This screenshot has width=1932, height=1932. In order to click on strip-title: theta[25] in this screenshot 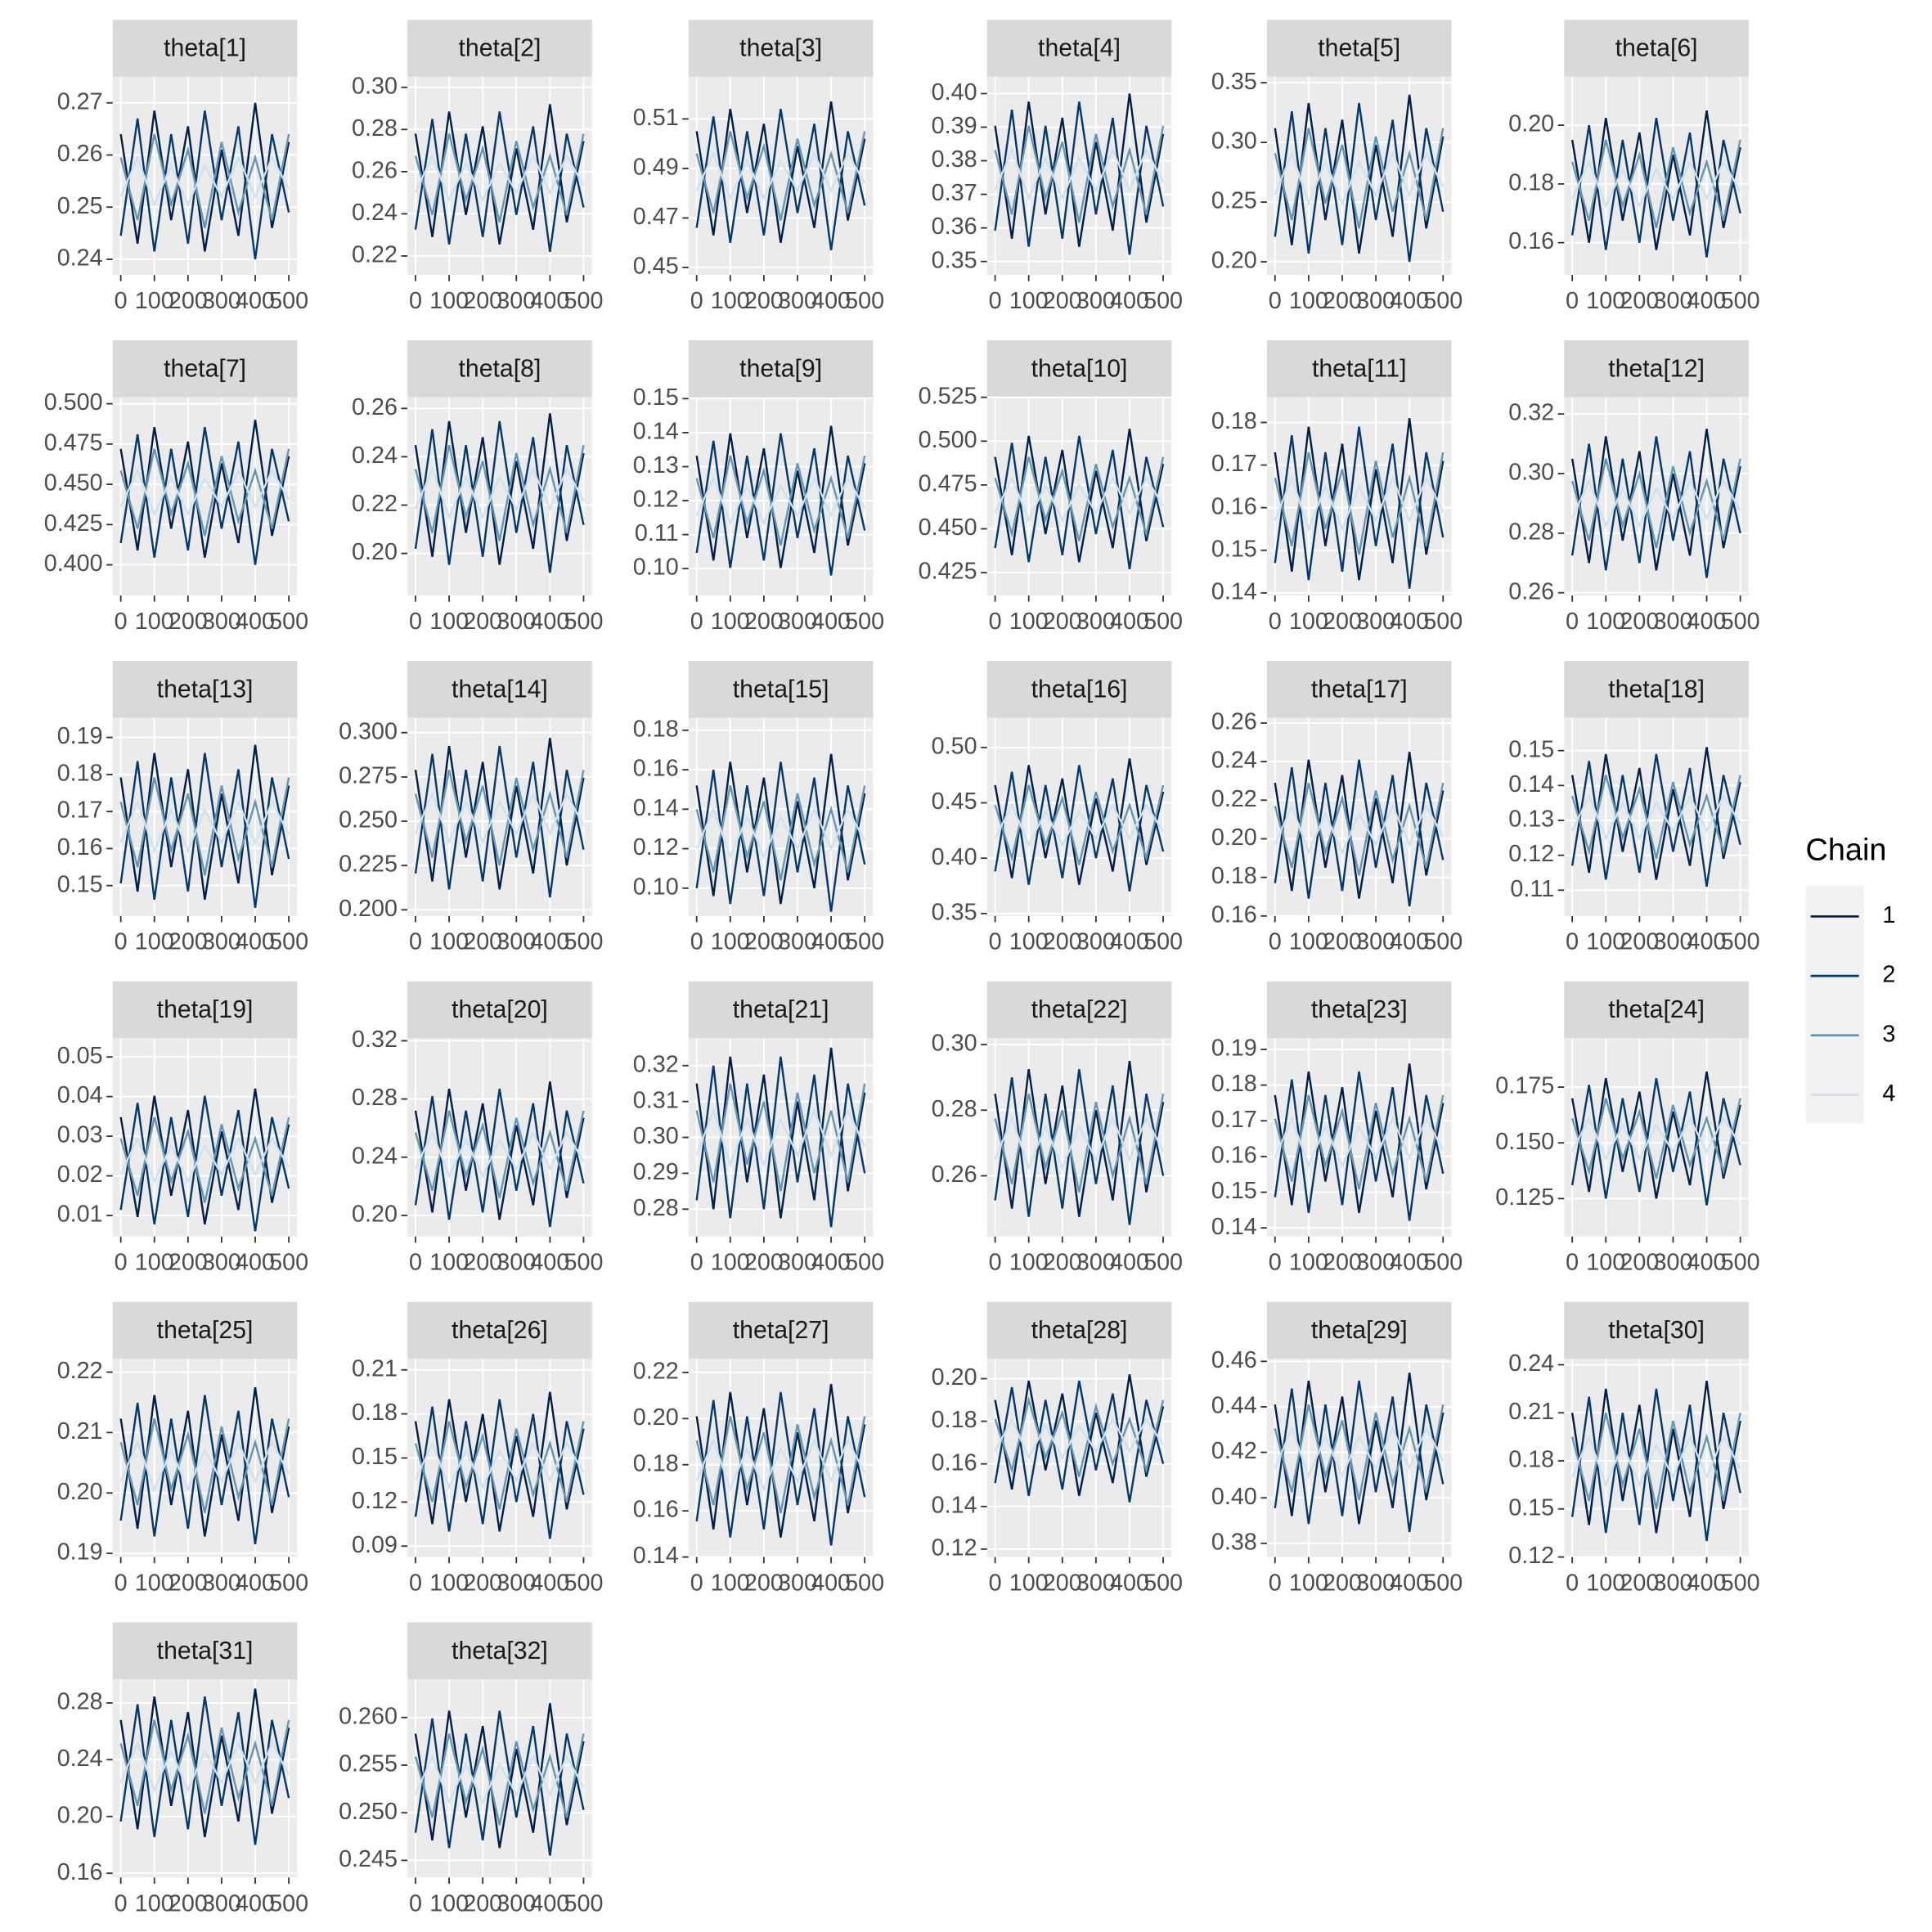, I will do `click(206, 1331)`.